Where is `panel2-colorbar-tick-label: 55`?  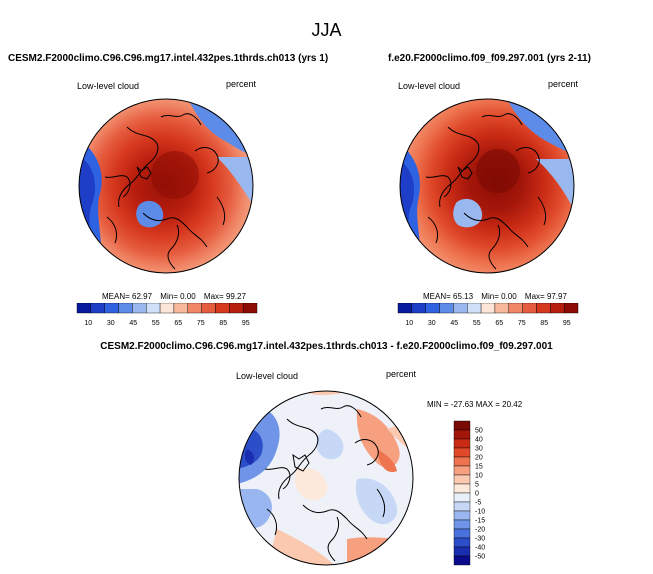 panel2-colorbar-tick-label: 55 is located at coordinates (477, 323).